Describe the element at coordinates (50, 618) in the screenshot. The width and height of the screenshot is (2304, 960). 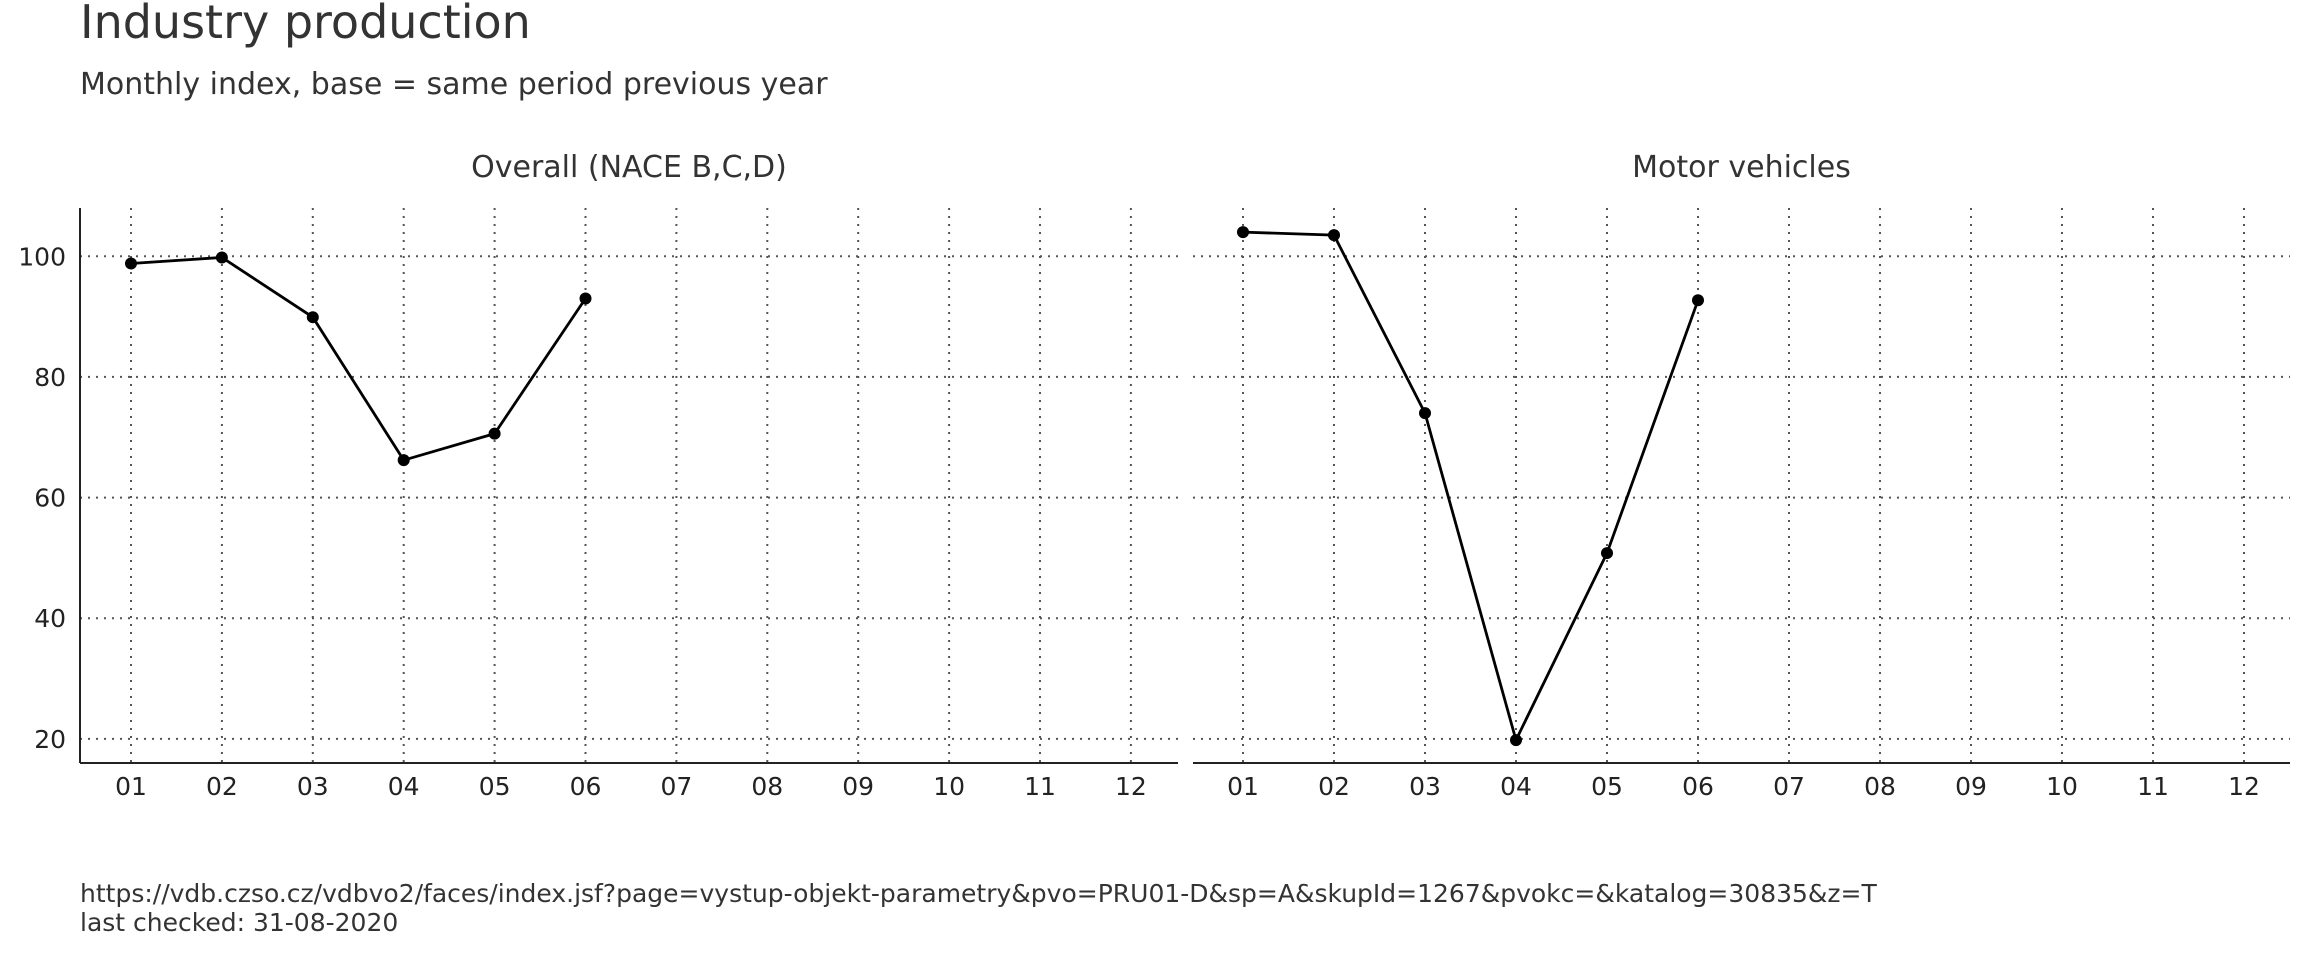
I see `y-tick-label: 40` at that location.